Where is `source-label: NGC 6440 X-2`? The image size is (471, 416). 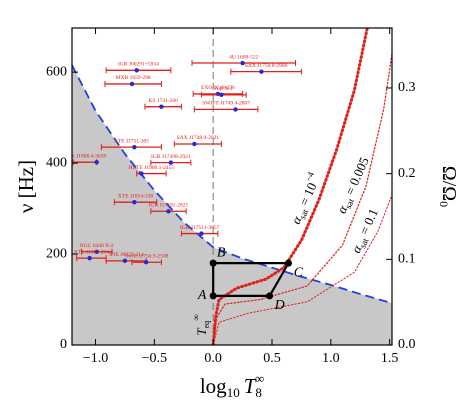 source-label: NGC 6440 X-2 is located at coordinates (97, 246).